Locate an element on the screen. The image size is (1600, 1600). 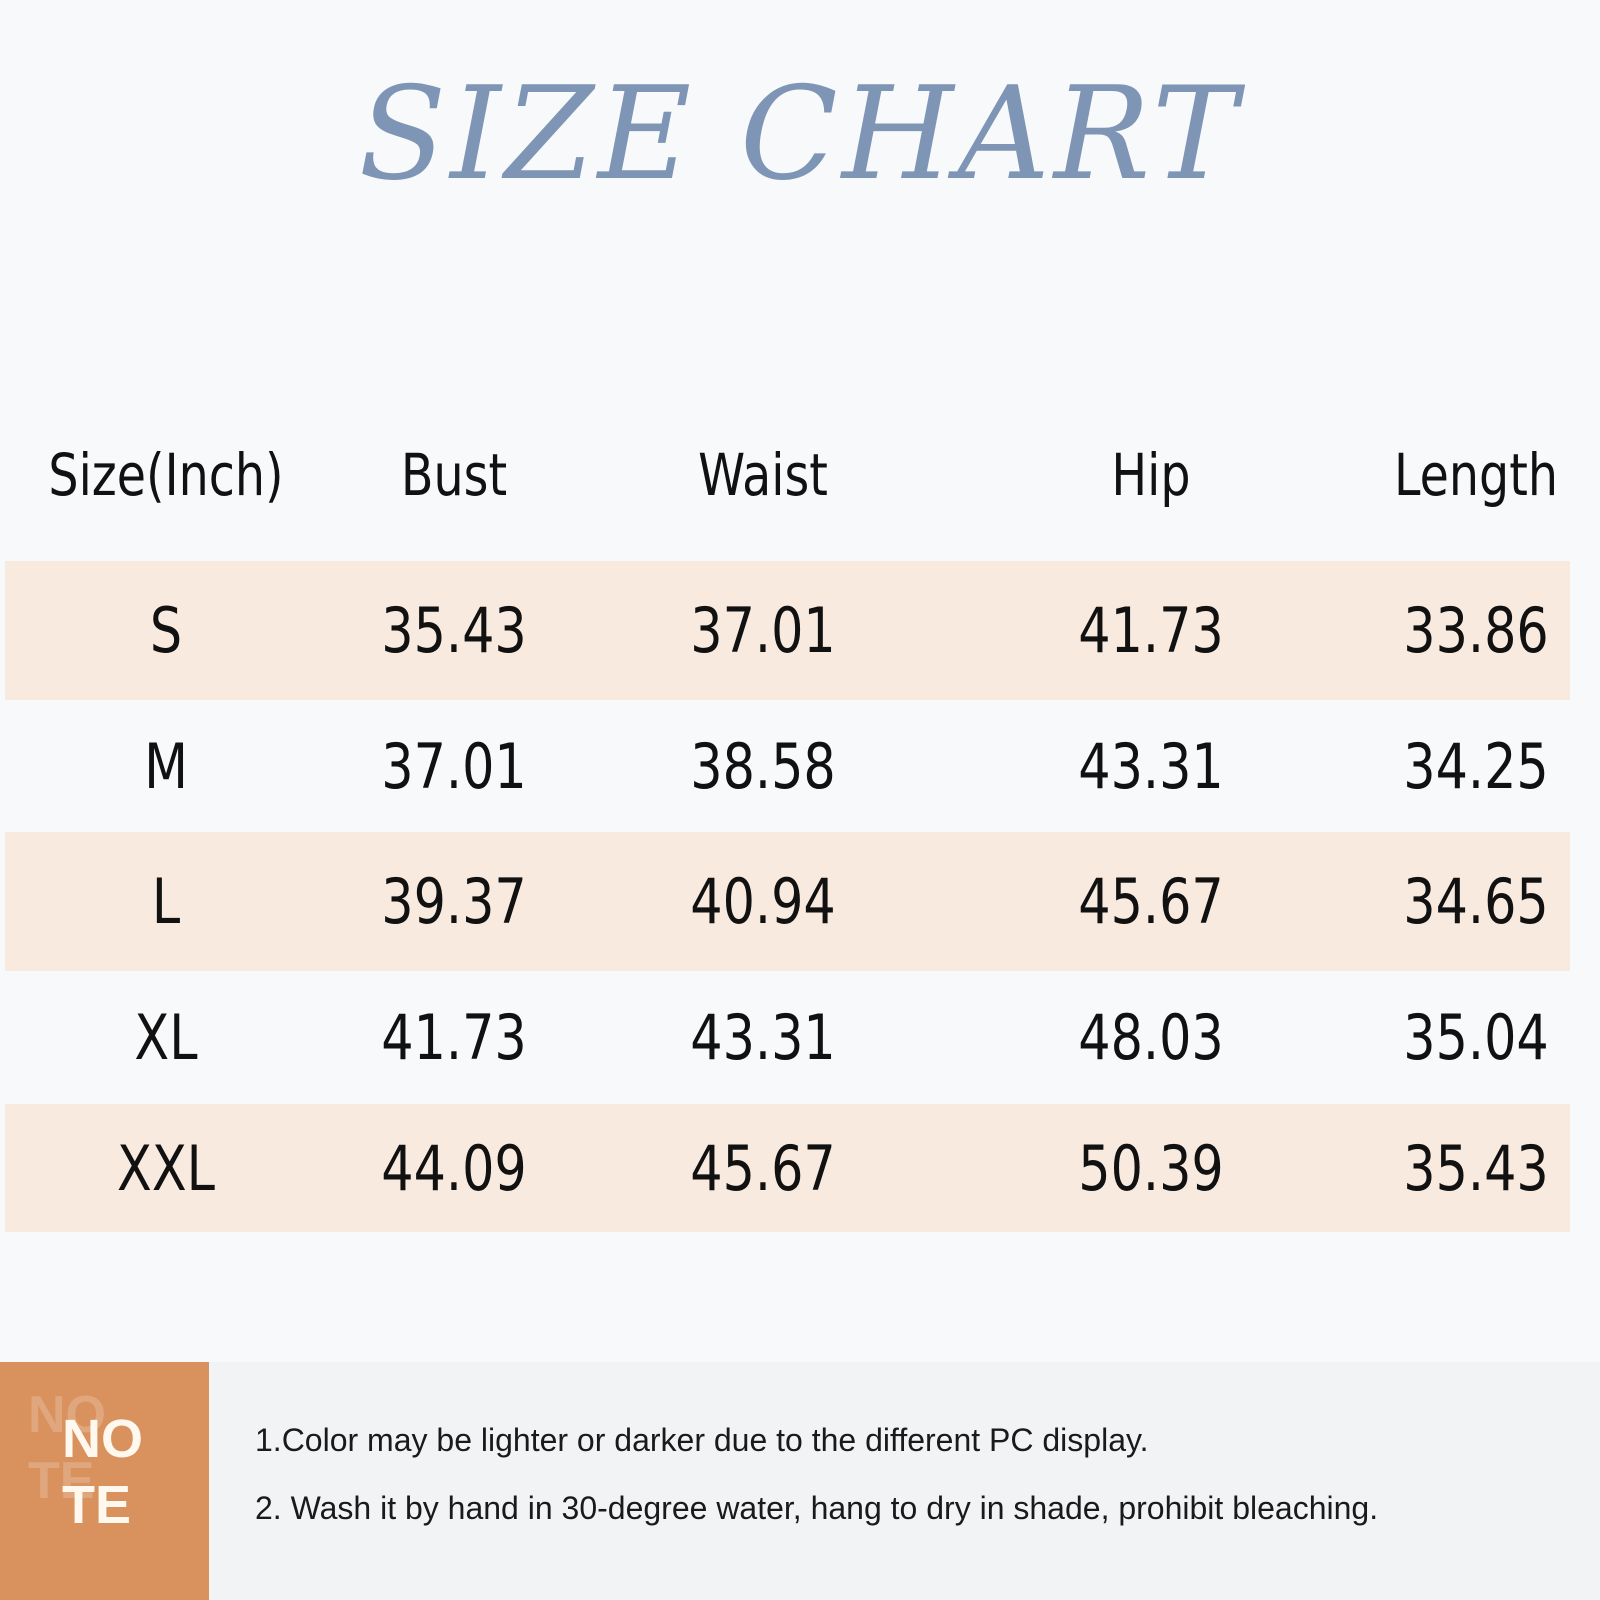
header-waist: Waist is located at coordinates (763, 475).